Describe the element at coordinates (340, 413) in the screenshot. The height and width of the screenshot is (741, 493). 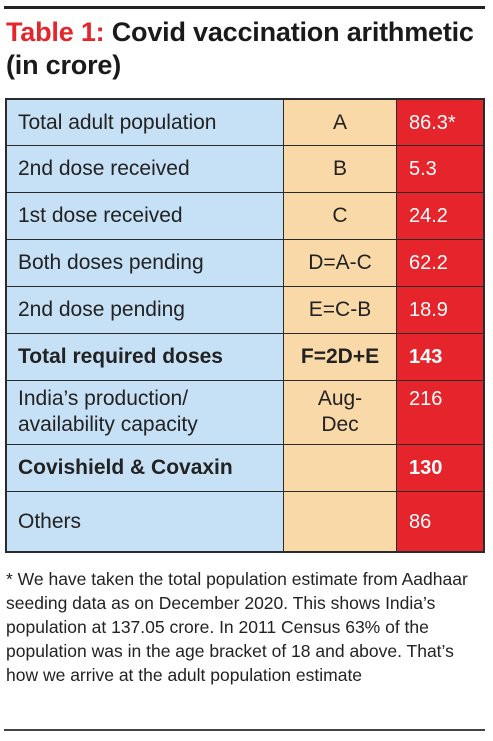
I see `row-formula: Aug- Dec` at that location.